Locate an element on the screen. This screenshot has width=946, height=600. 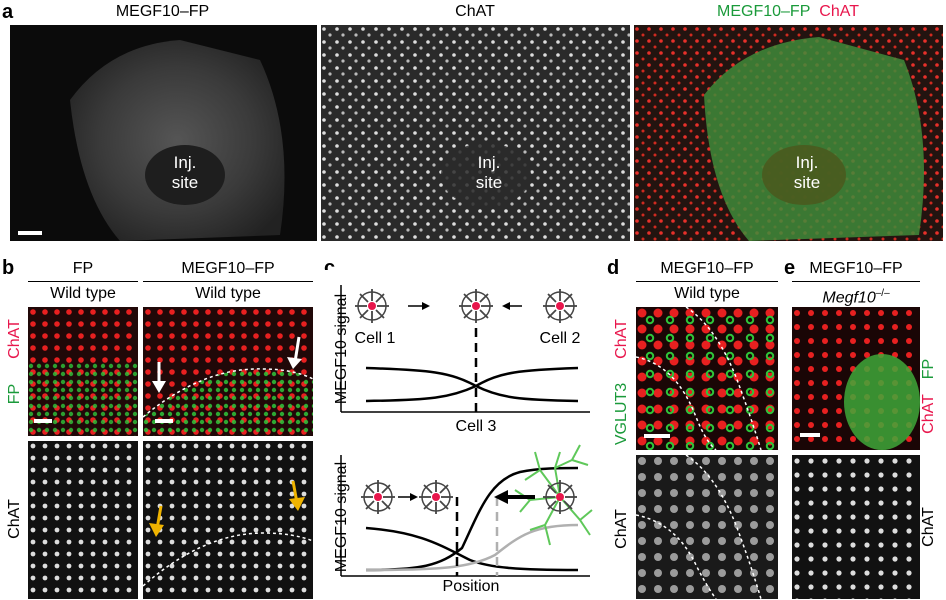
panel-e-side-chat-bottom: ChAT is located at coordinates (928, 527).